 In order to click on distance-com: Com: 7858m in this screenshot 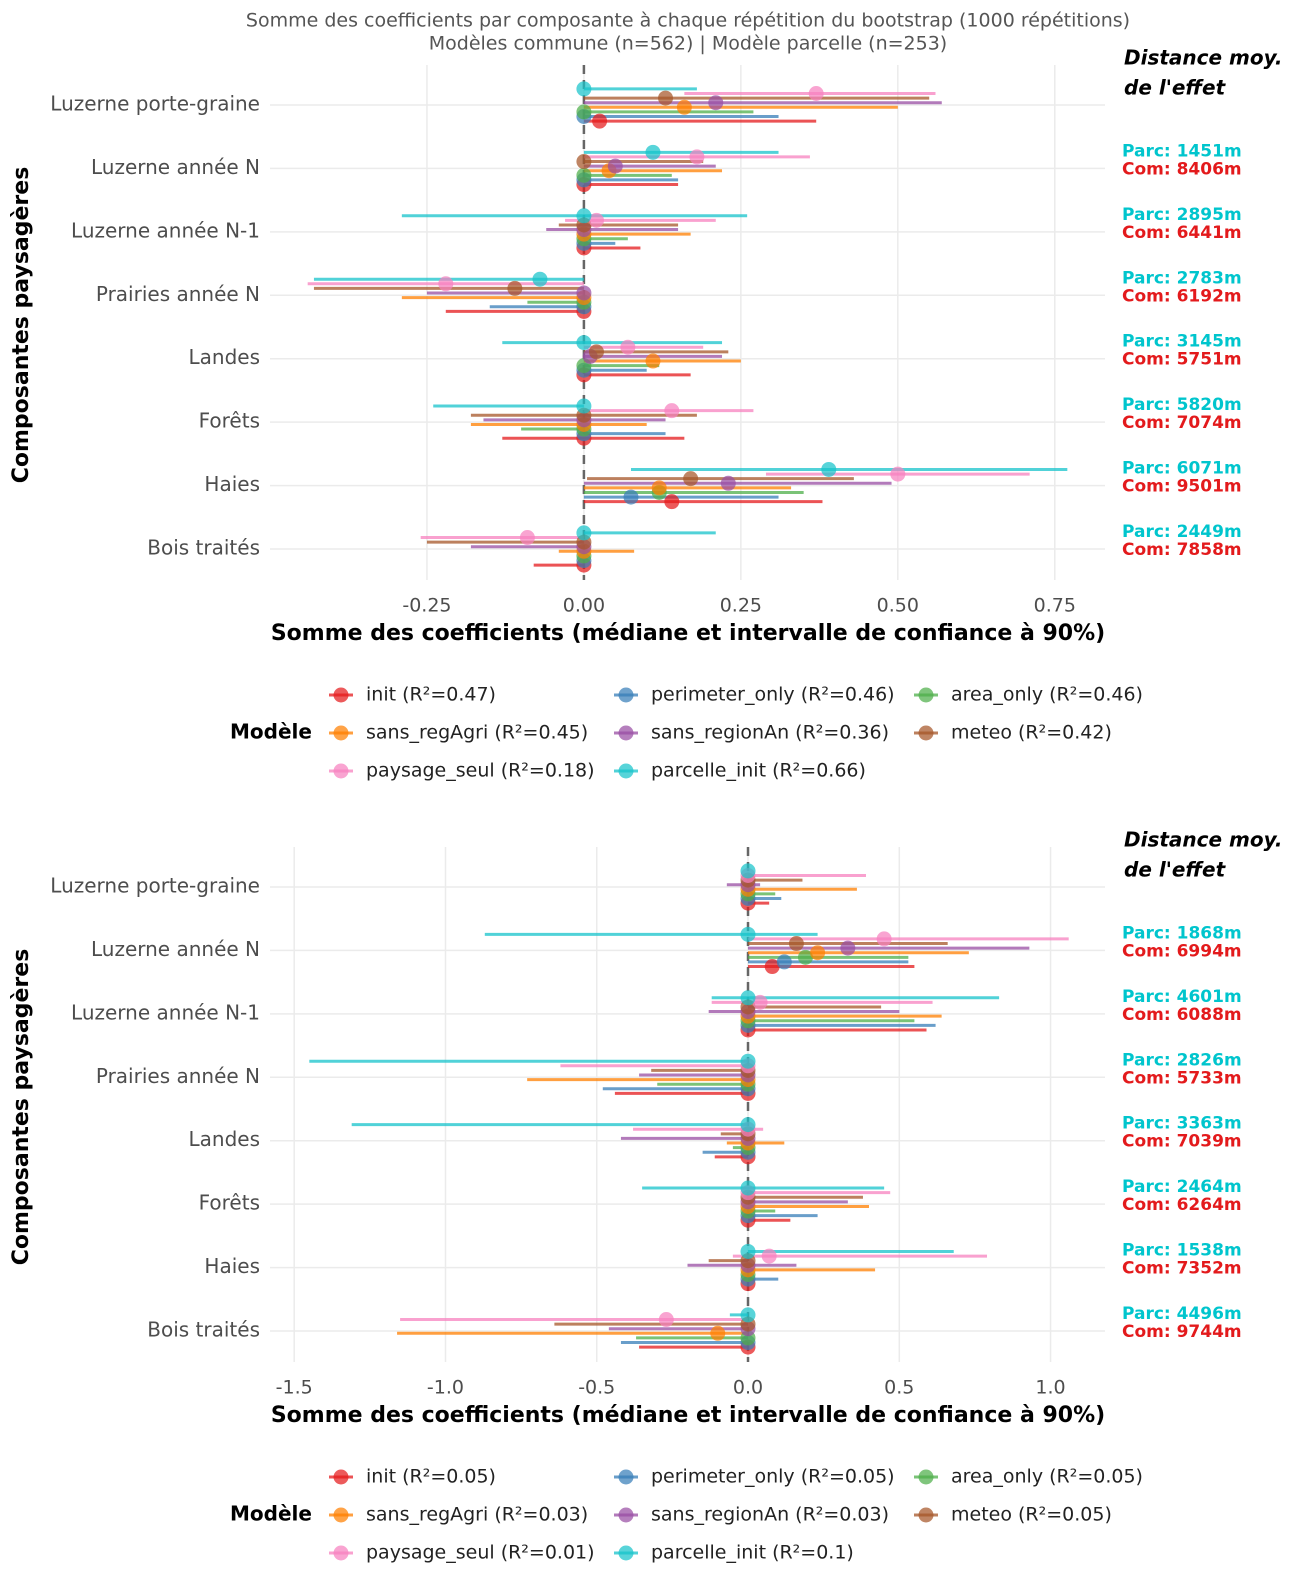, I will do `click(1182, 550)`.